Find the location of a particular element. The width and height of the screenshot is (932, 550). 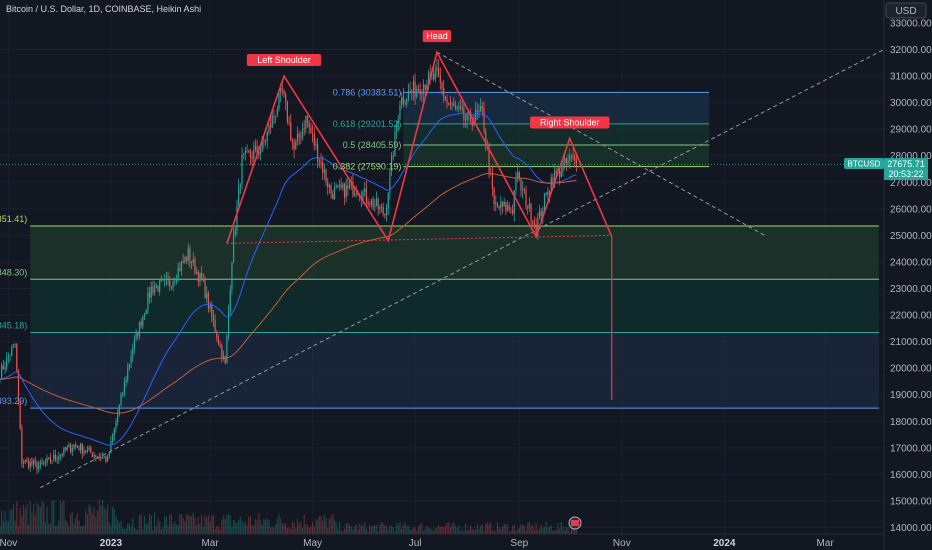

alert-icon is located at coordinates (575, 523).